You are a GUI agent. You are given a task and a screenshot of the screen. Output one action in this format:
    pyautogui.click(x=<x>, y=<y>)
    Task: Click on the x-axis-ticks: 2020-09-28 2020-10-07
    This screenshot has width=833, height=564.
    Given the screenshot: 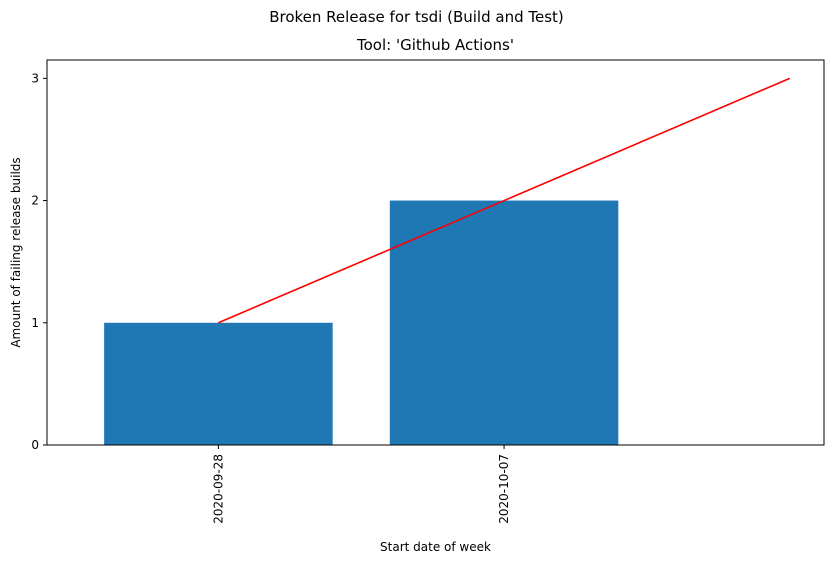 What is the action you would take?
    pyautogui.click(x=361, y=484)
    